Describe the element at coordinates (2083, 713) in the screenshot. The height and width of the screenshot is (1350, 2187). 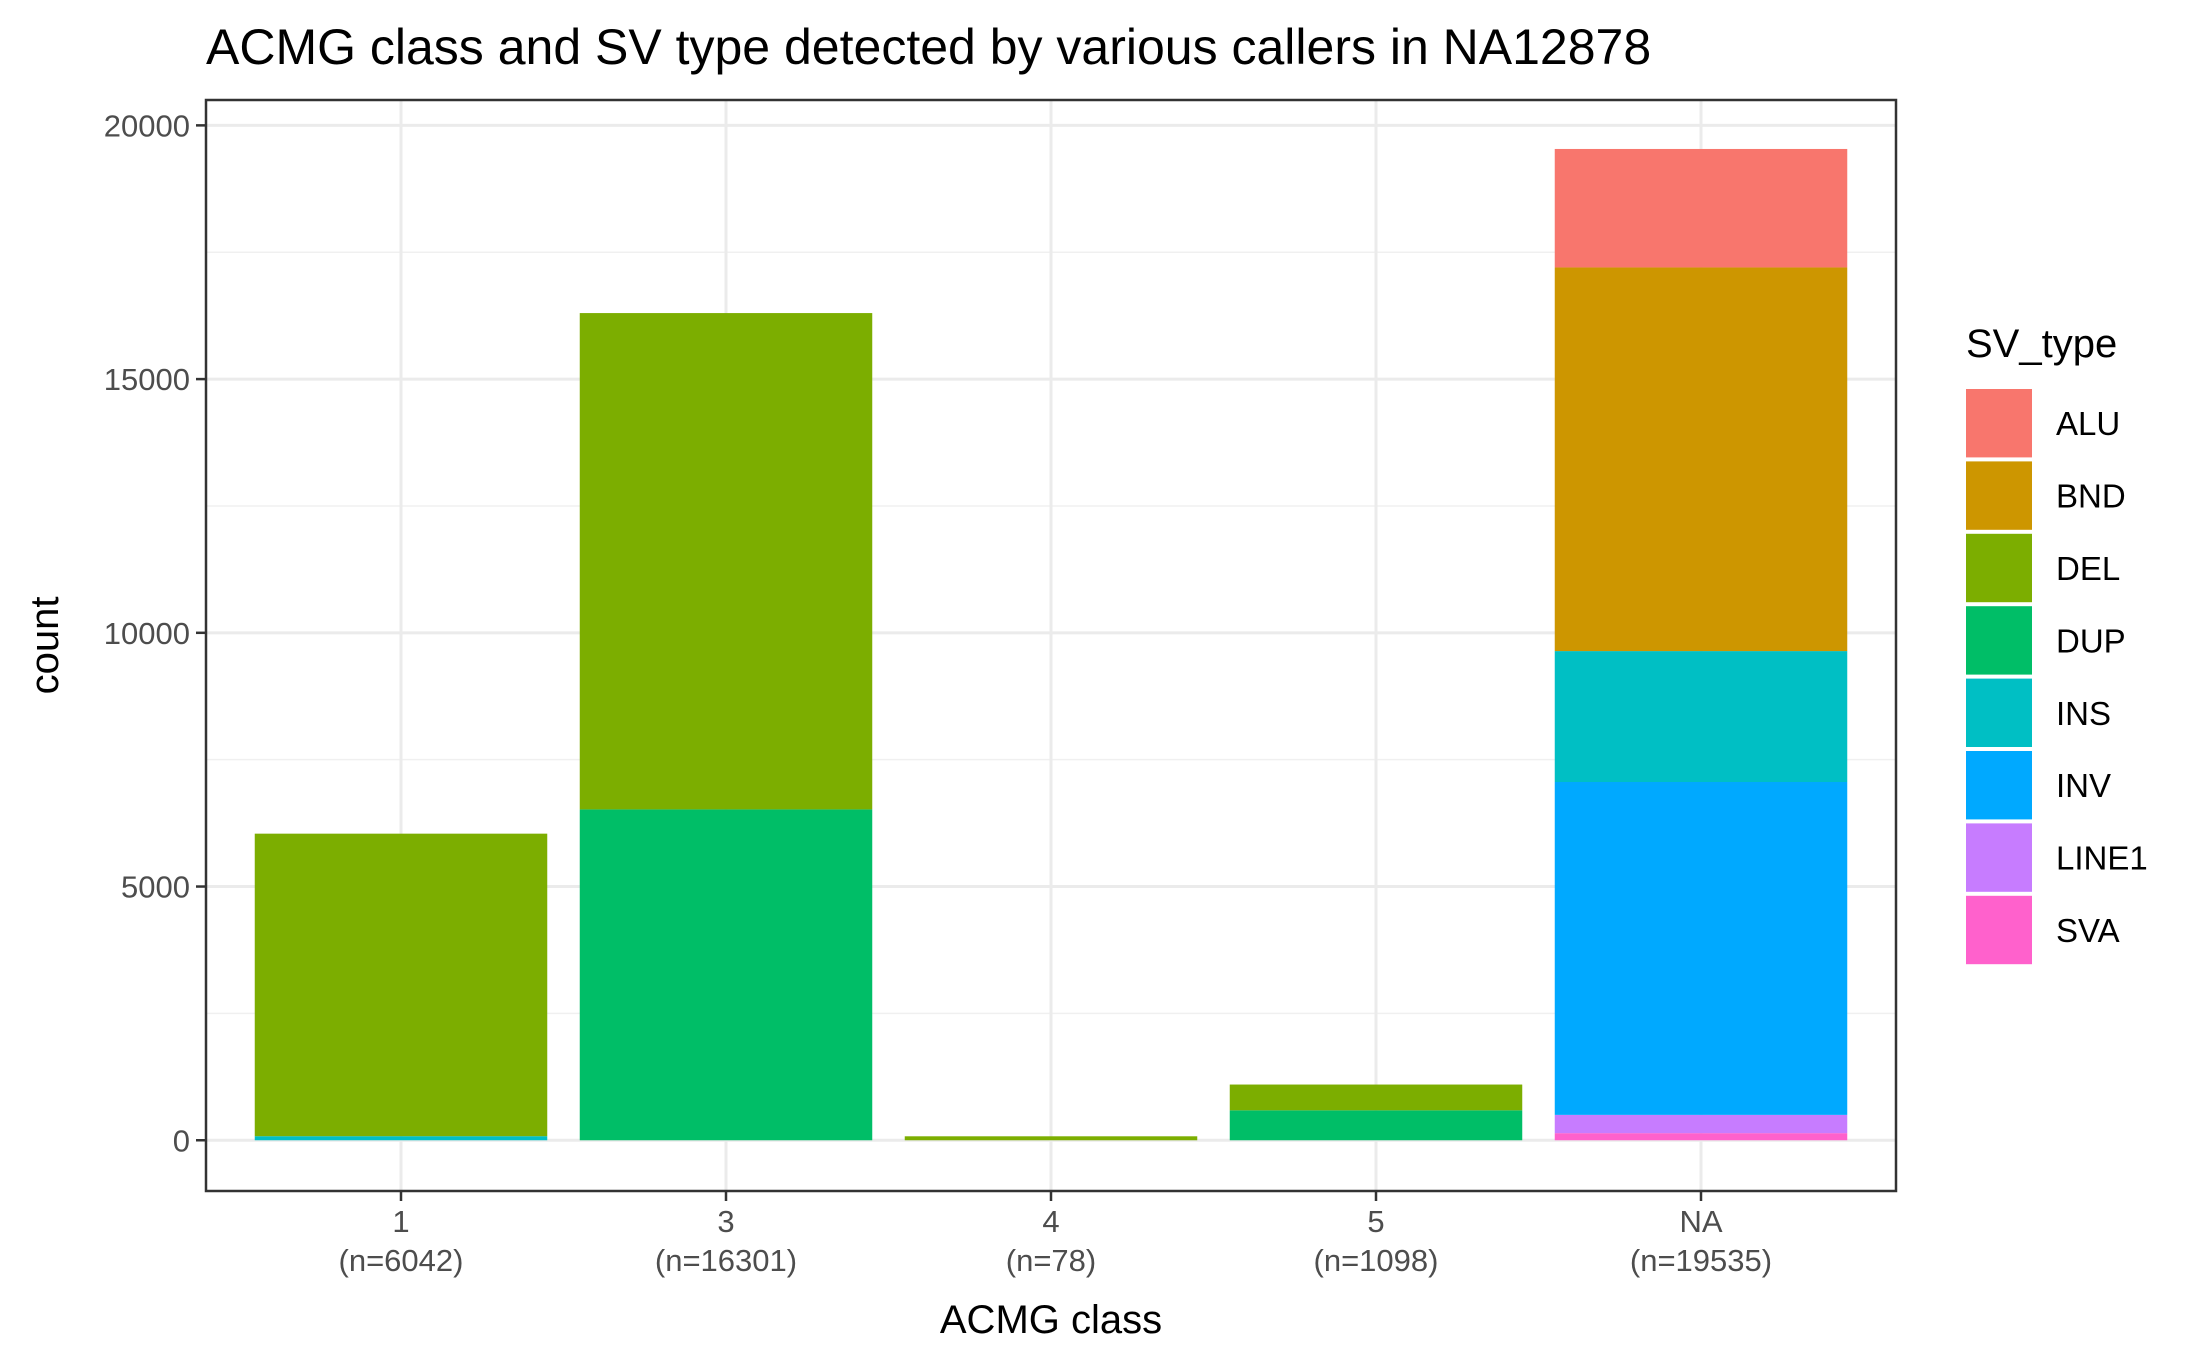
I see `legend-label-ins: INS` at that location.